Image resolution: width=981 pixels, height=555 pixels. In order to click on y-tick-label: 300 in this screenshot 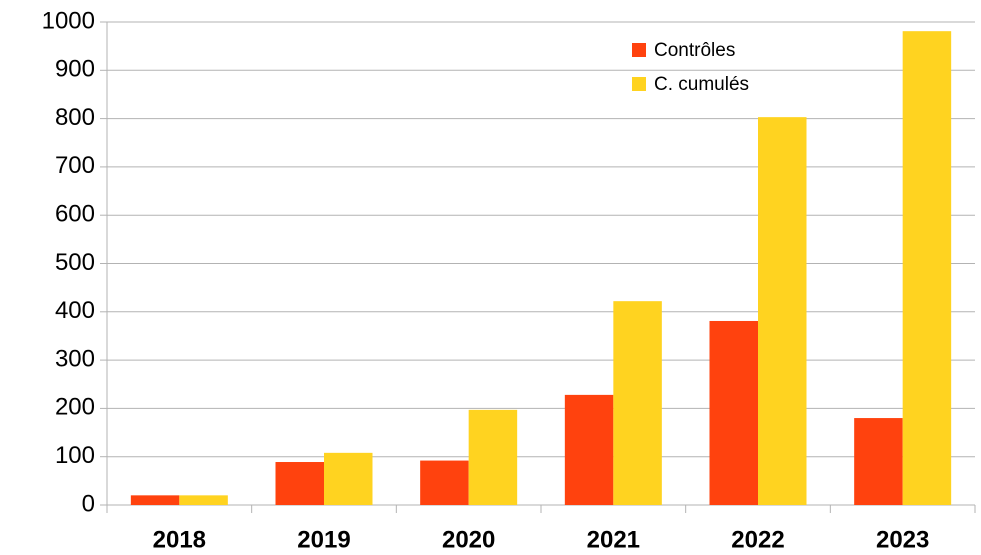, I will do `click(75, 358)`.